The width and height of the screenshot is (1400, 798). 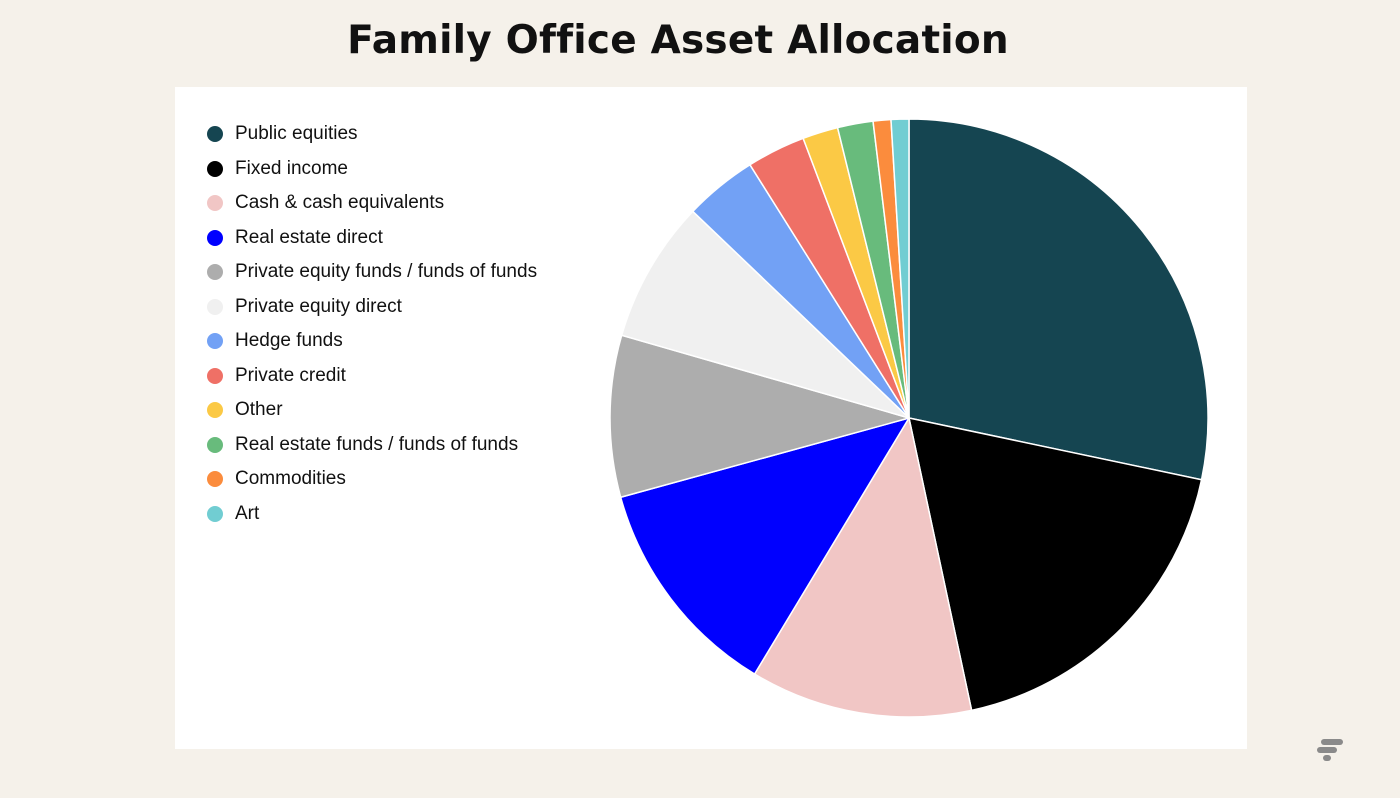 What do you see at coordinates (1058, 299) in the screenshot?
I see `pie-slice-public-equities` at bounding box center [1058, 299].